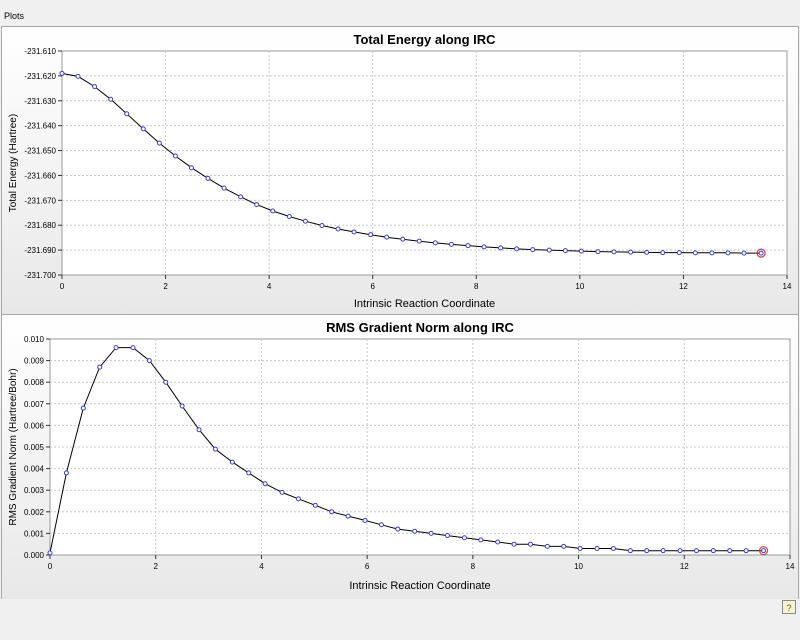 The image size is (800, 640). Describe the element at coordinates (269, 286) in the screenshot. I see `energy-x-tick-label: 4` at that location.